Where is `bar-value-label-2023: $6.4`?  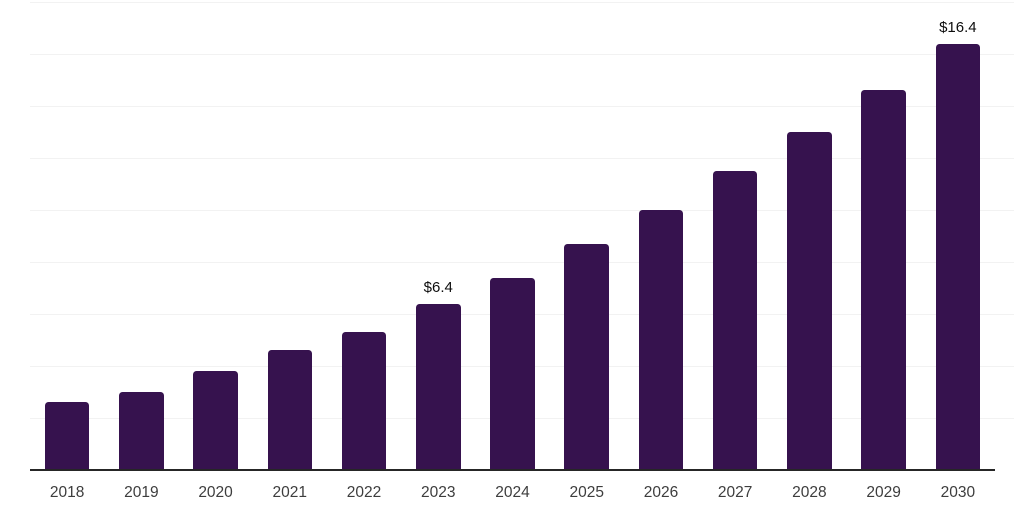 bar-value-label-2023: $6.4 is located at coordinates (438, 287).